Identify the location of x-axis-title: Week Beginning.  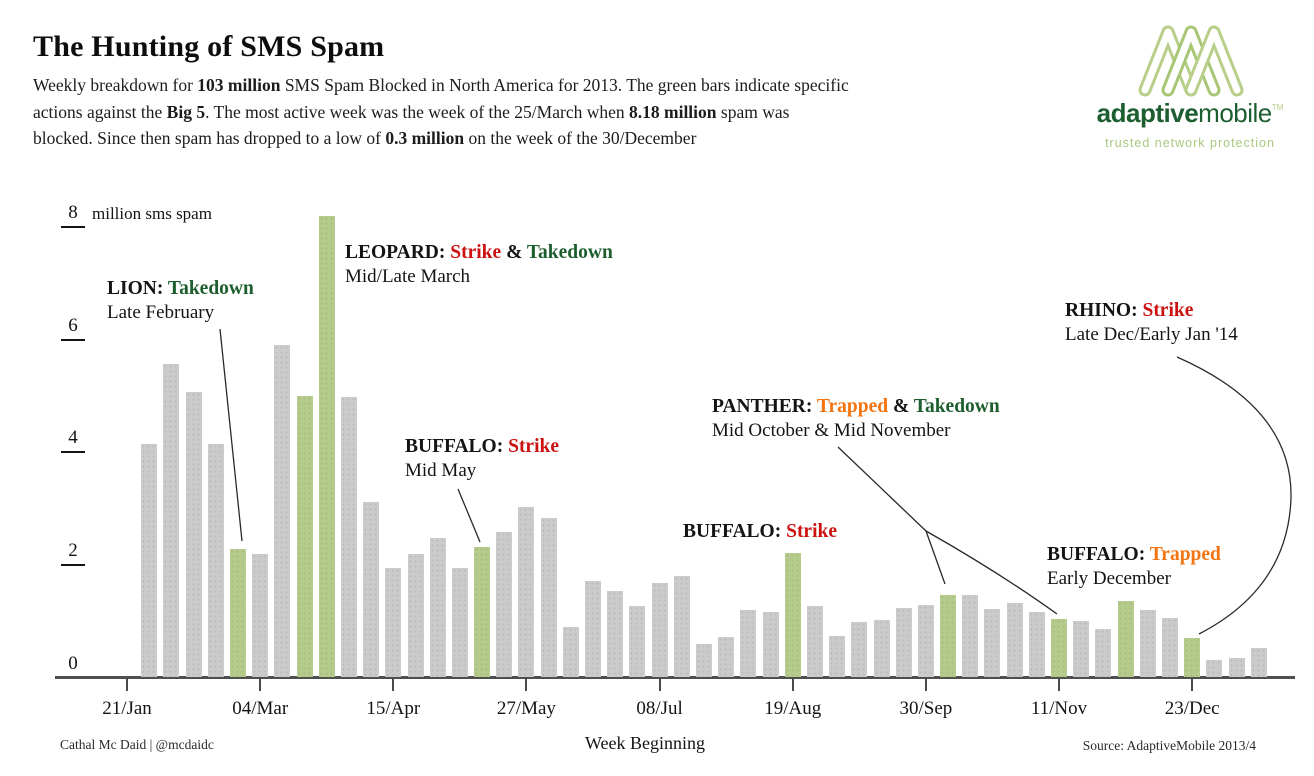
(645, 743).